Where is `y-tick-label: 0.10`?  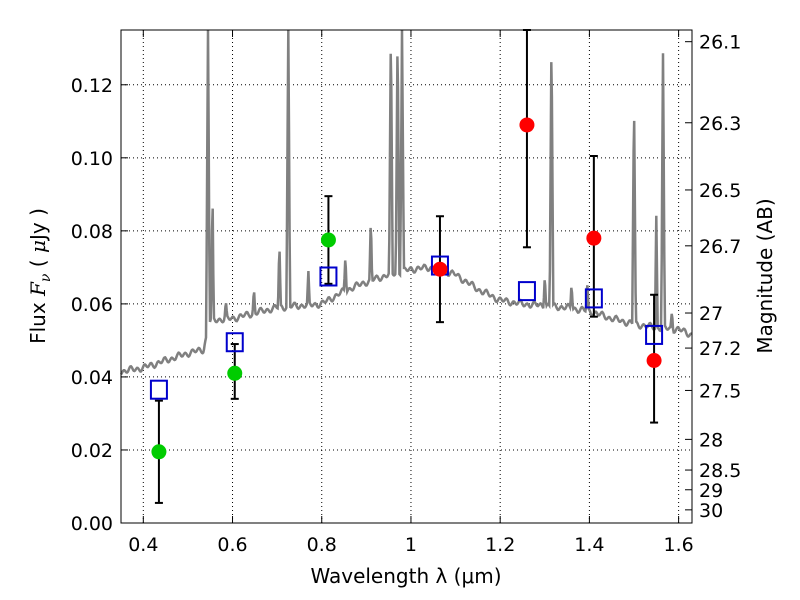 y-tick-label: 0.10 is located at coordinates (92, 159).